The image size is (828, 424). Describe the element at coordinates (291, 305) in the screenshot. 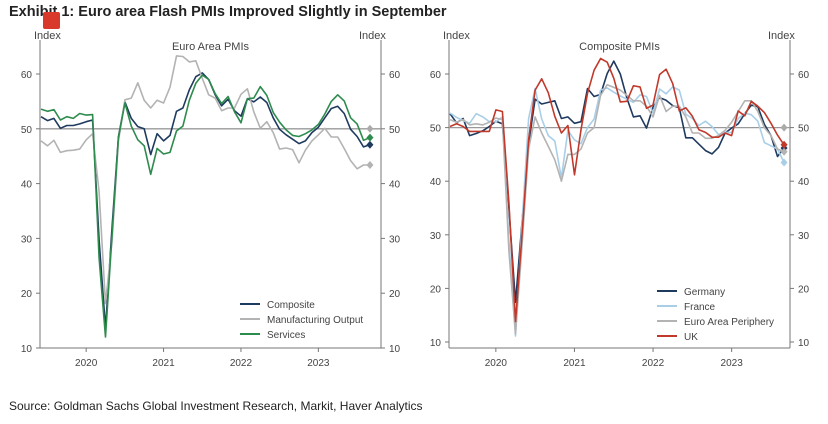

I see `legend-label: Composite` at that location.